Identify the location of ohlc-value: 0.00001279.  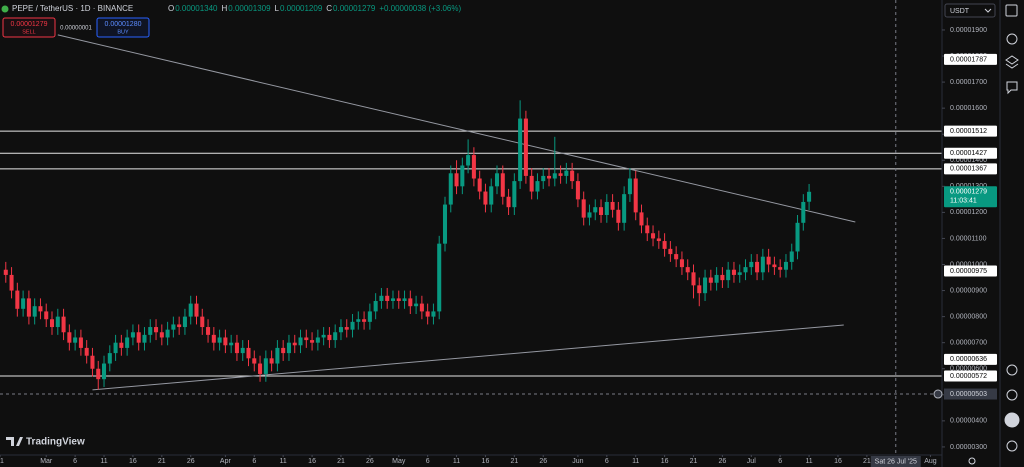
(354, 8).